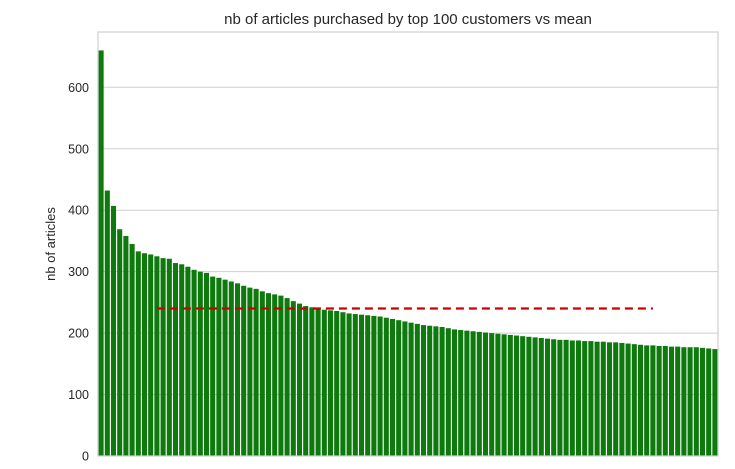 Image resolution: width=735 pixels, height=469 pixels. I want to click on y-axis-label: nb of articles, so click(50, 244).